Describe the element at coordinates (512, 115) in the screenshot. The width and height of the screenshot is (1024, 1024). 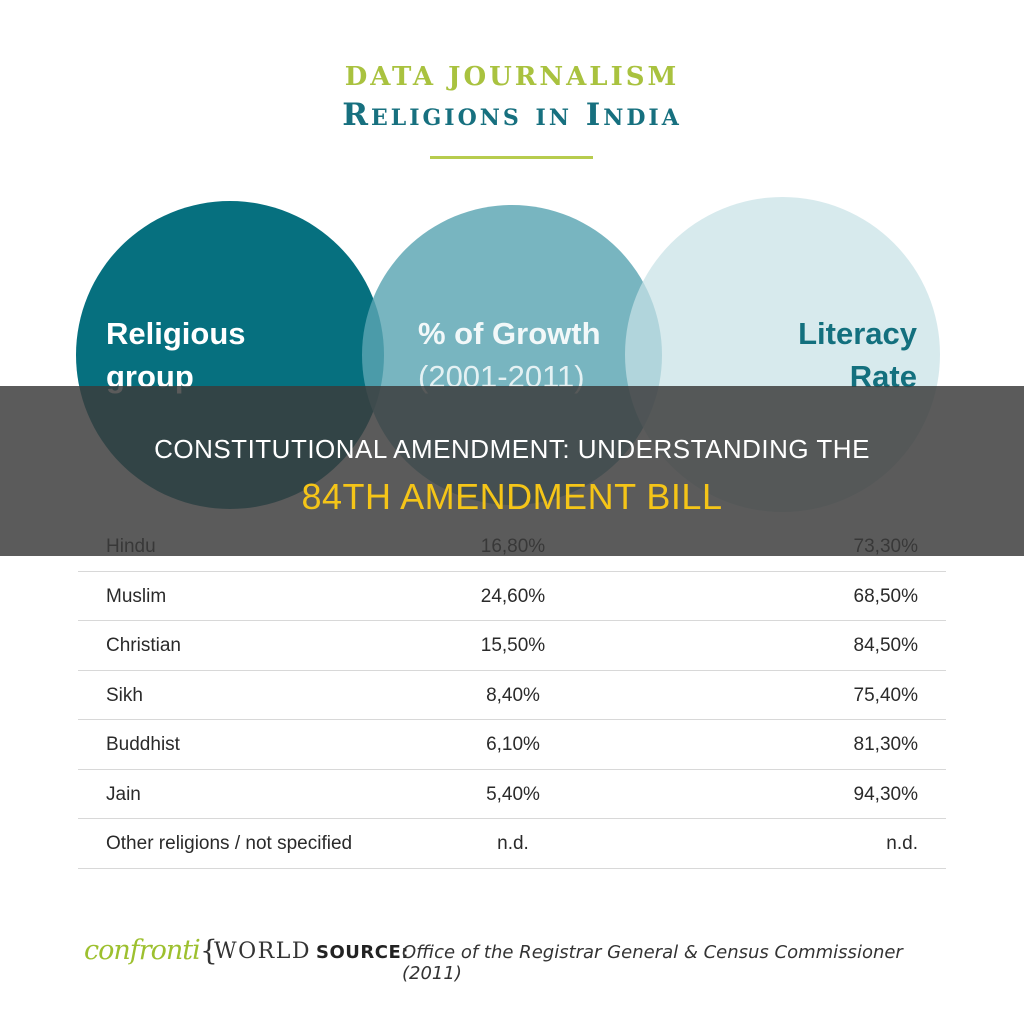
I see `page-title: Religions in India` at that location.